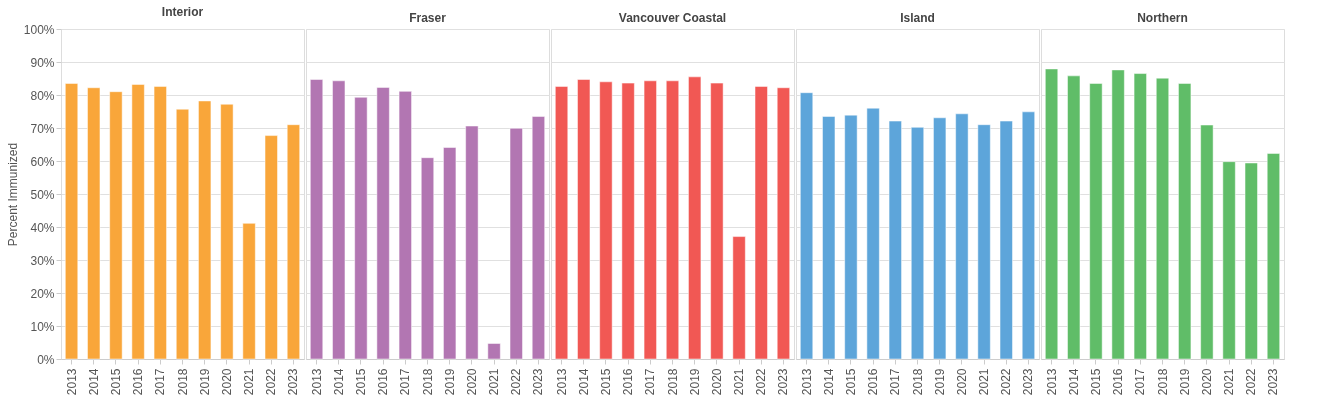 The image size is (1339, 416). What do you see at coordinates (42, 128) in the screenshot?
I see `y-tick-label: 70%` at bounding box center [42, 128].